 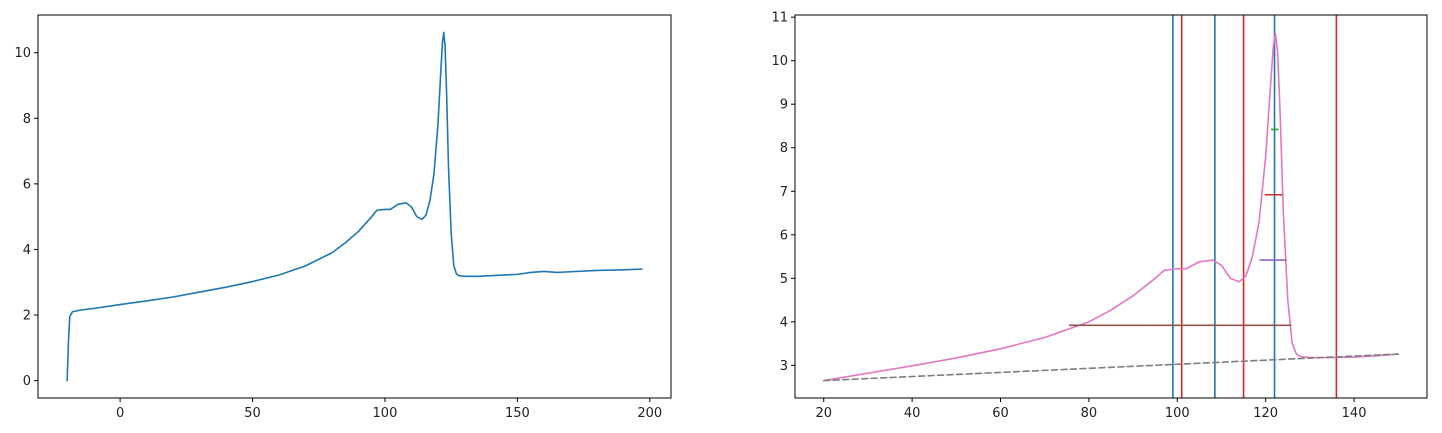 What do you see at coordinates (1265, 413) in the screenshot?
I see `x-tick-label: 120` at bounding box center [1265, 413].